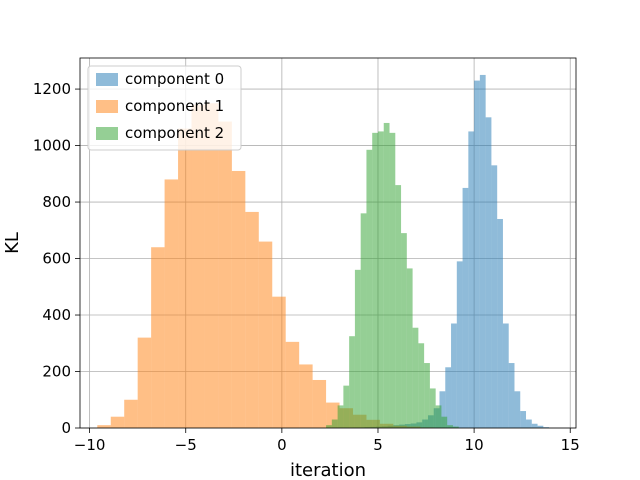 This screenshot has height=480, width=640. Describe the element at coordinates (90, 445) in the screenshot. I see `x-tick-label: −10` at that location.